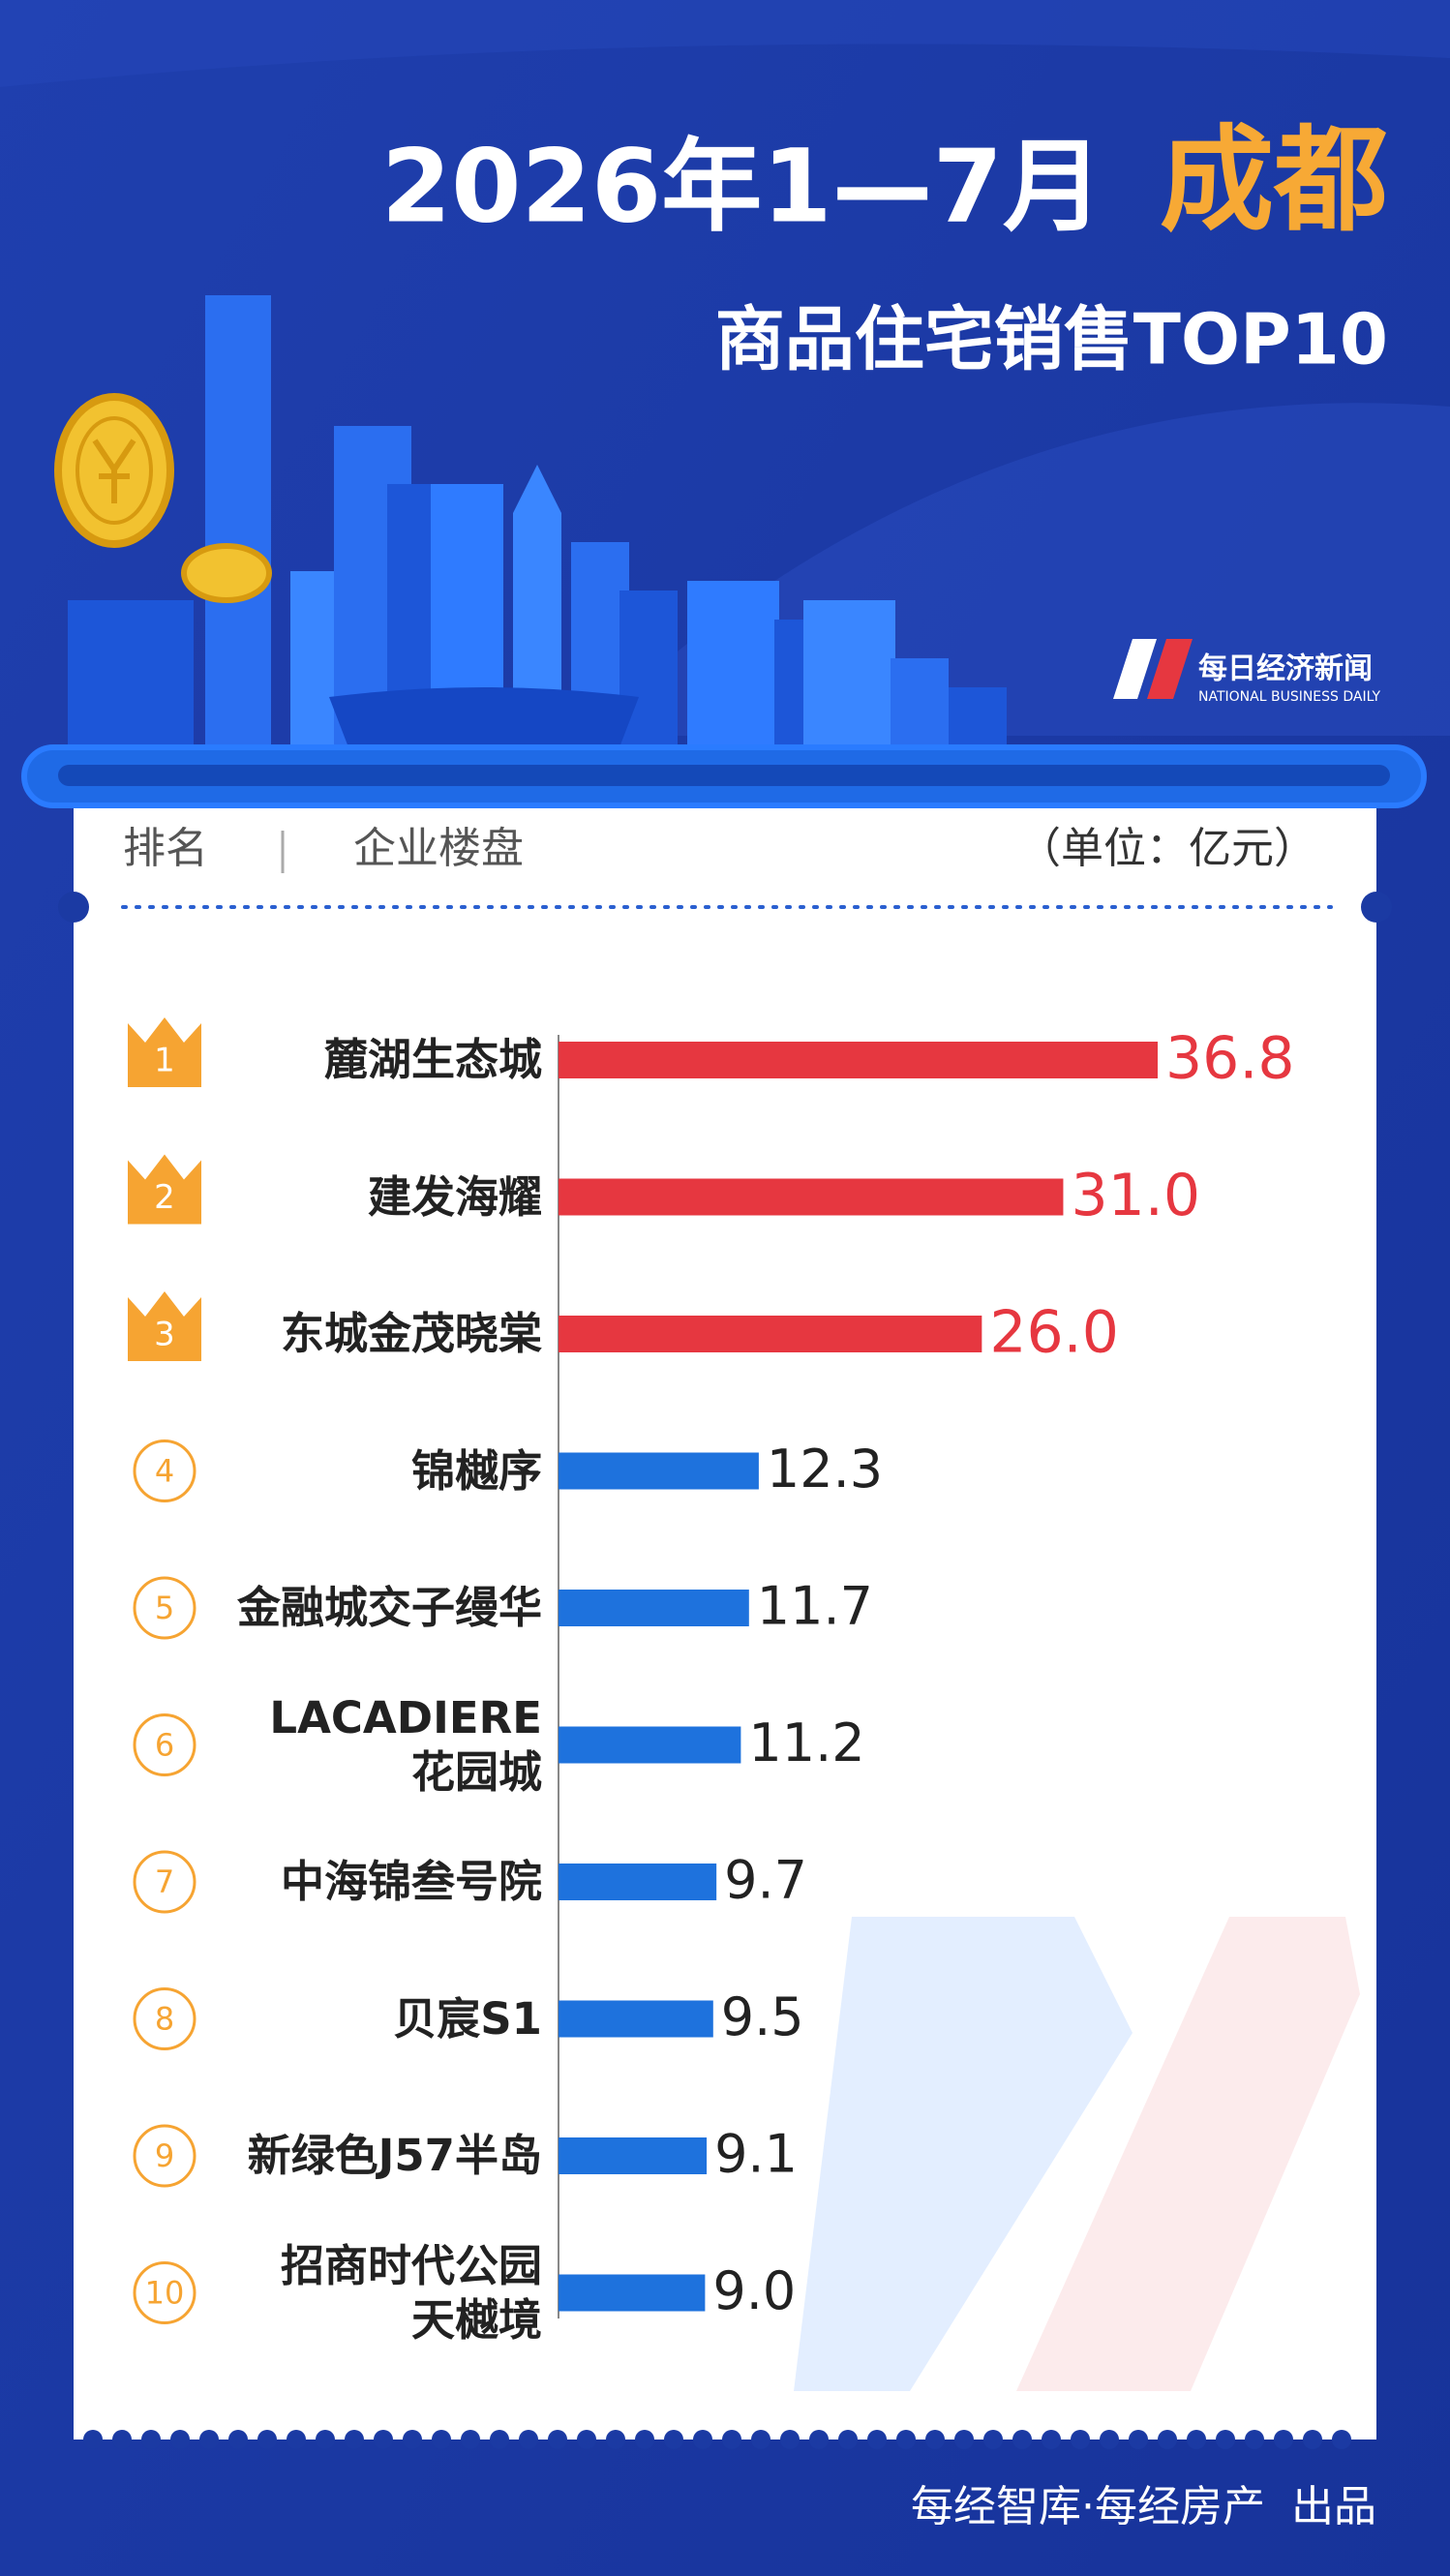  What do you see at coordinates (389, 1607) in the screenshot?
I see `category-label: 金融城交子缦华` at bounding box center [389, 1607].